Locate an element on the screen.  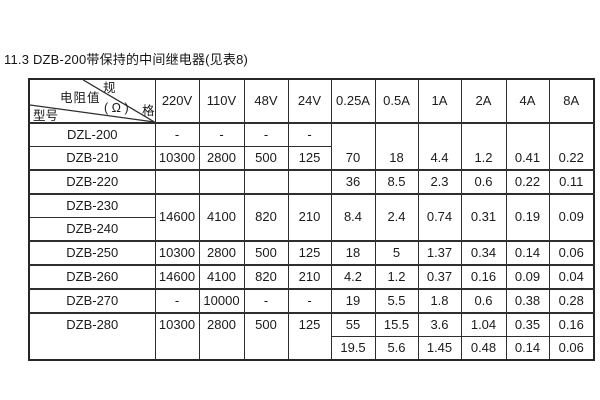
corner-label-model: 型号 is located at coordinates (46, 116).